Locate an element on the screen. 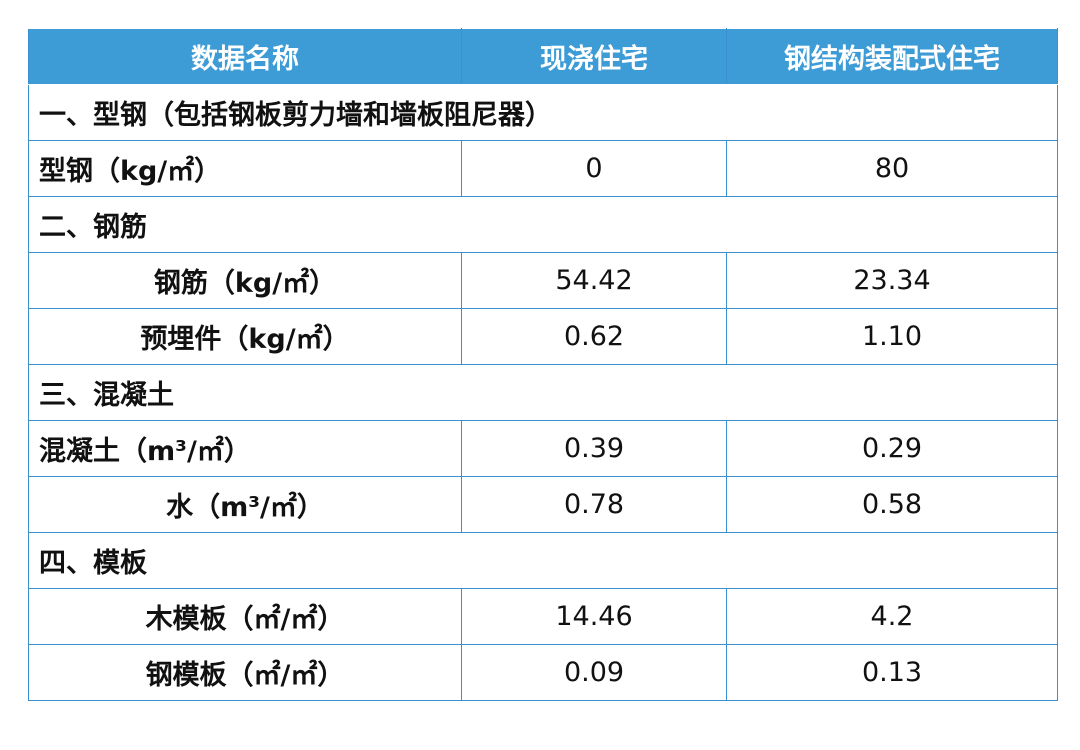  value-cell: 0 is located at coordinates (594, 168).